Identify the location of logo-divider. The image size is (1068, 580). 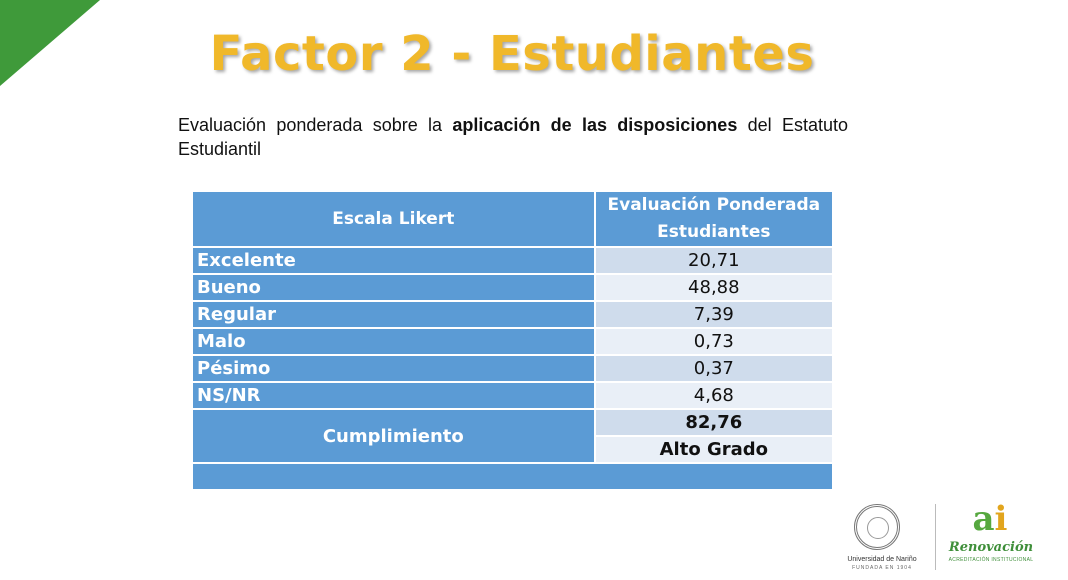
(935, 537).